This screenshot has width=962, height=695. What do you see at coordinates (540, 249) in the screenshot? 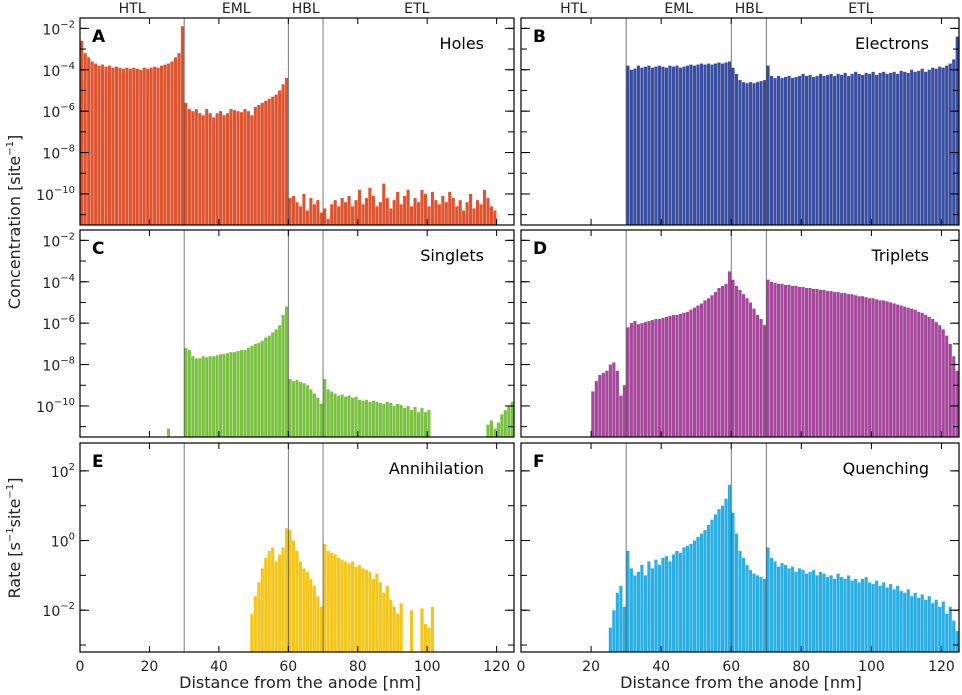
I see `panel-letter: D` at bounding box center [540, 249].